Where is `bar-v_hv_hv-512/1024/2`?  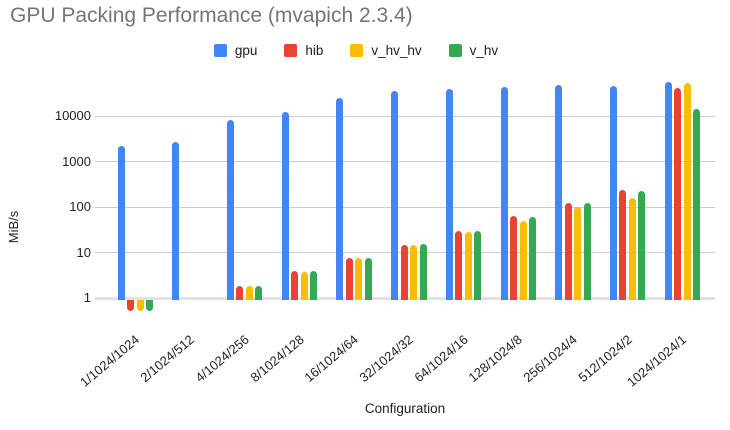
bar-v_hv_hv-512/1024/2 is located at coordinates (632, 248).